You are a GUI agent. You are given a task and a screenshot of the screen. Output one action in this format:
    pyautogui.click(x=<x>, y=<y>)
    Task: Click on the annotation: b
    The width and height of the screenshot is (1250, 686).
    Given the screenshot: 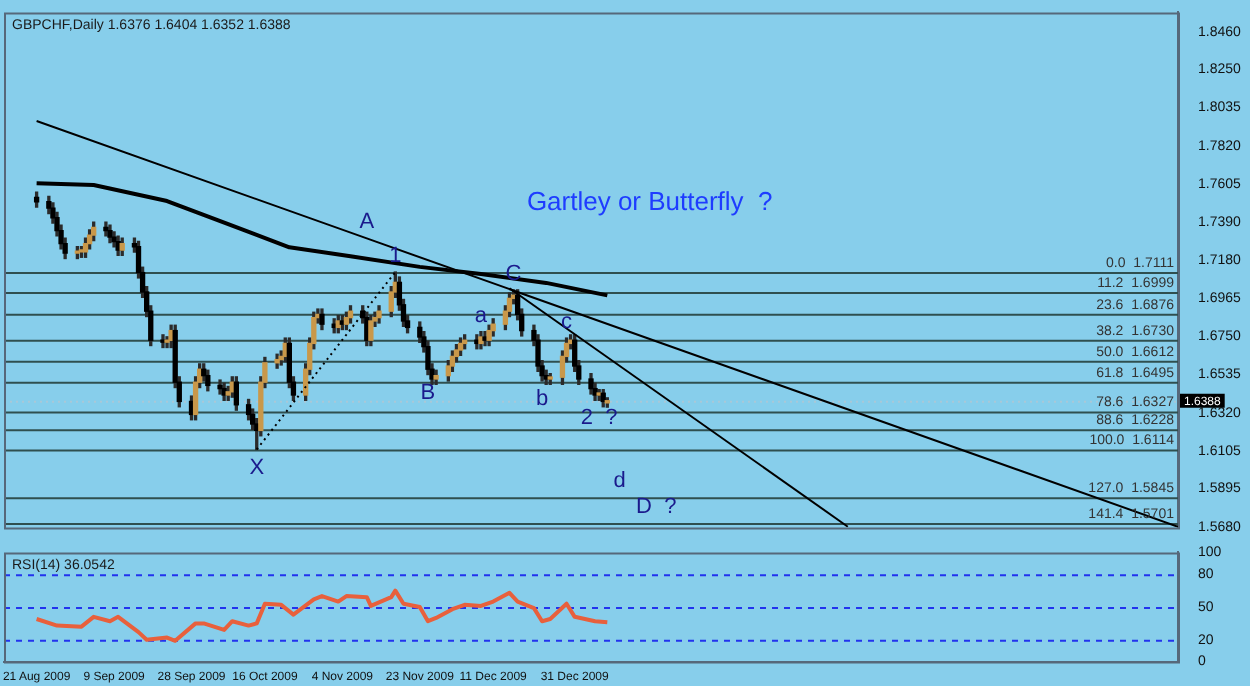 What is the action you would take?
    pyautogui.click(x=542, y=399)
    